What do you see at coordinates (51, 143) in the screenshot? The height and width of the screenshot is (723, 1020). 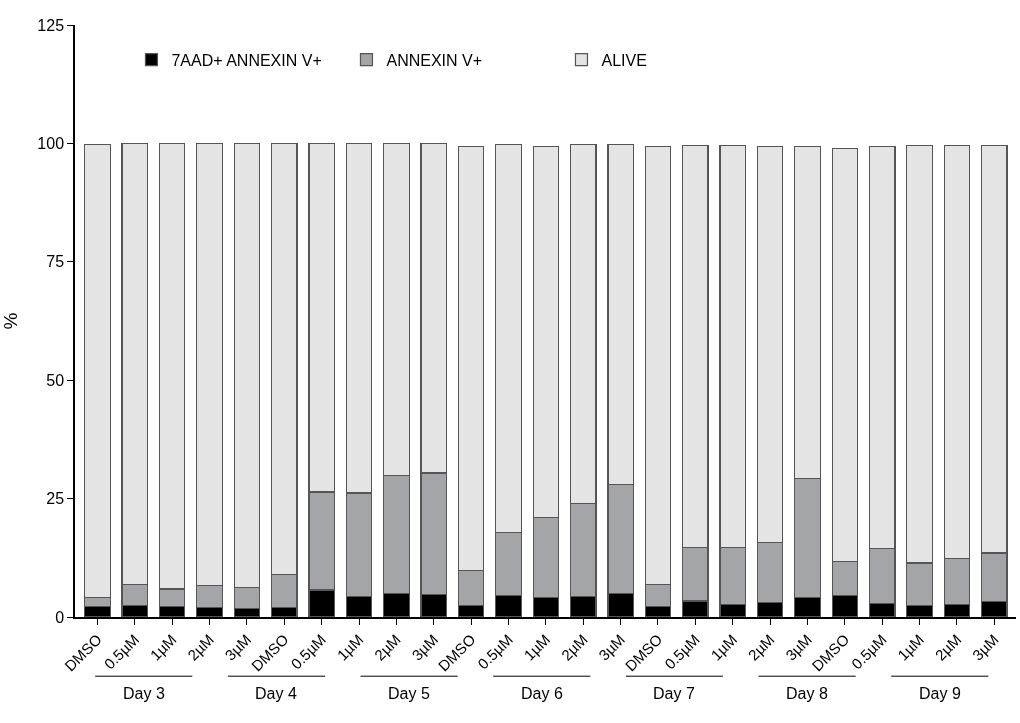 I see `y-tick-label: 100` at bounding box center [51, 143].